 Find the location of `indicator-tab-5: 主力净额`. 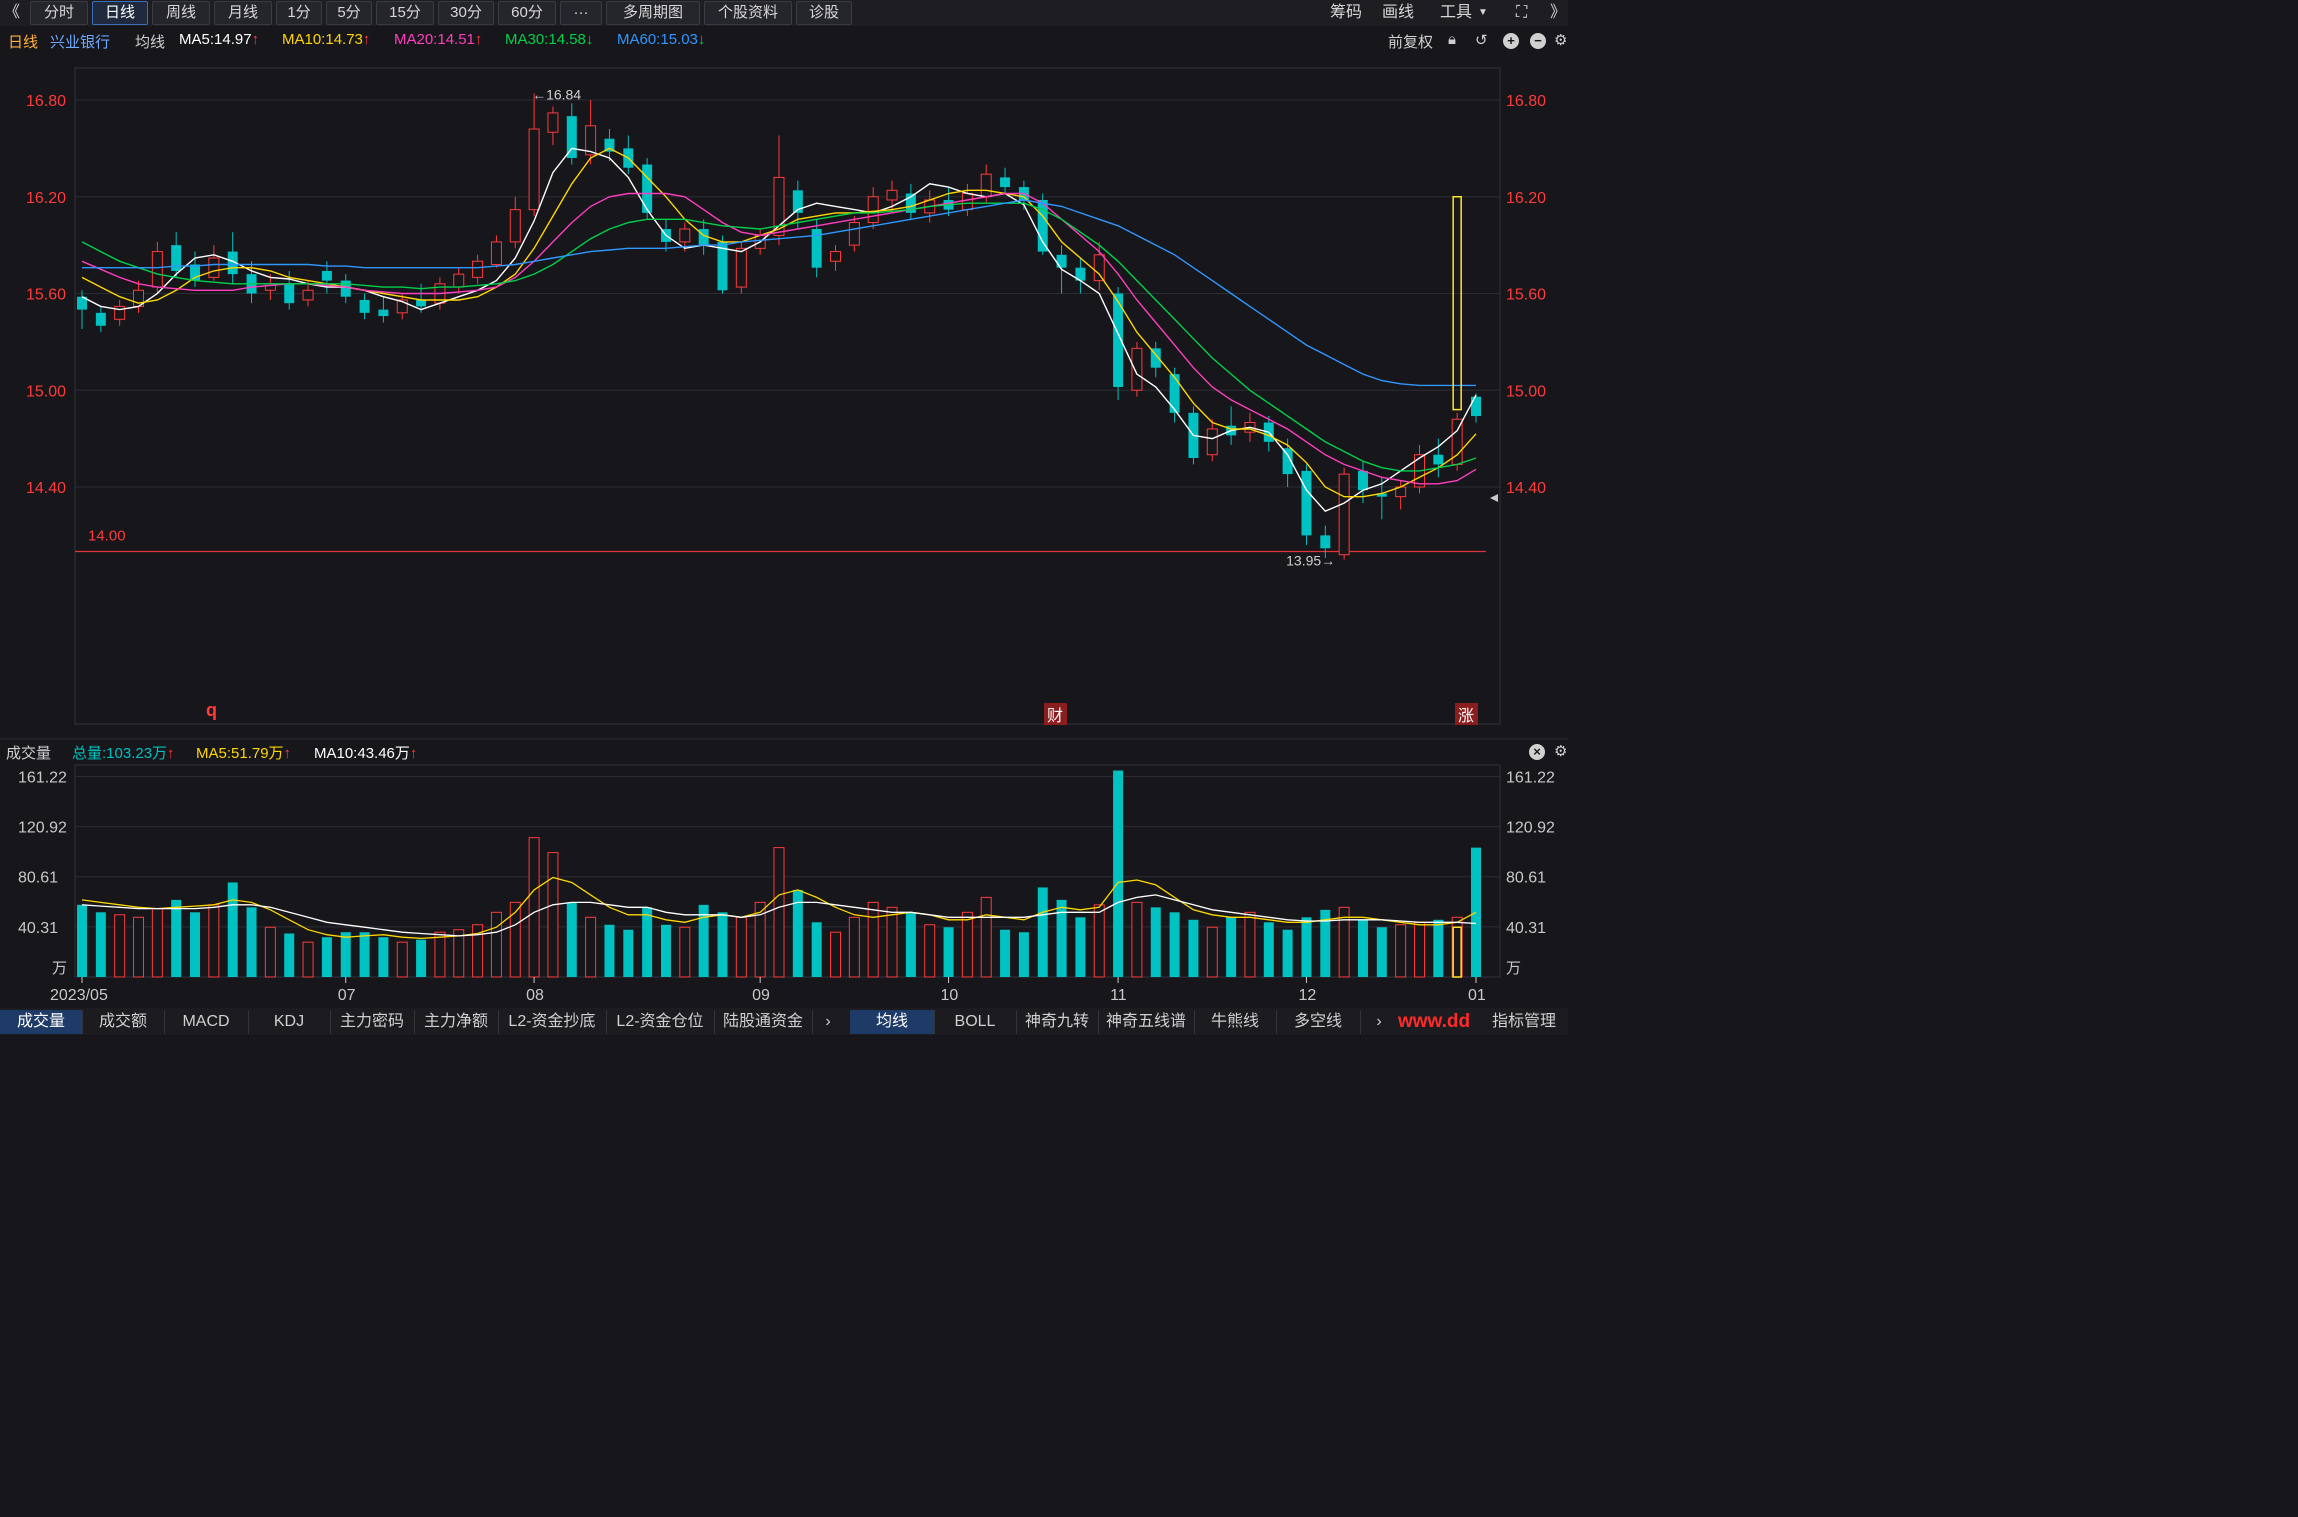

indicator-tab-5: 主力净额 is located at coordinates (456, 1022).